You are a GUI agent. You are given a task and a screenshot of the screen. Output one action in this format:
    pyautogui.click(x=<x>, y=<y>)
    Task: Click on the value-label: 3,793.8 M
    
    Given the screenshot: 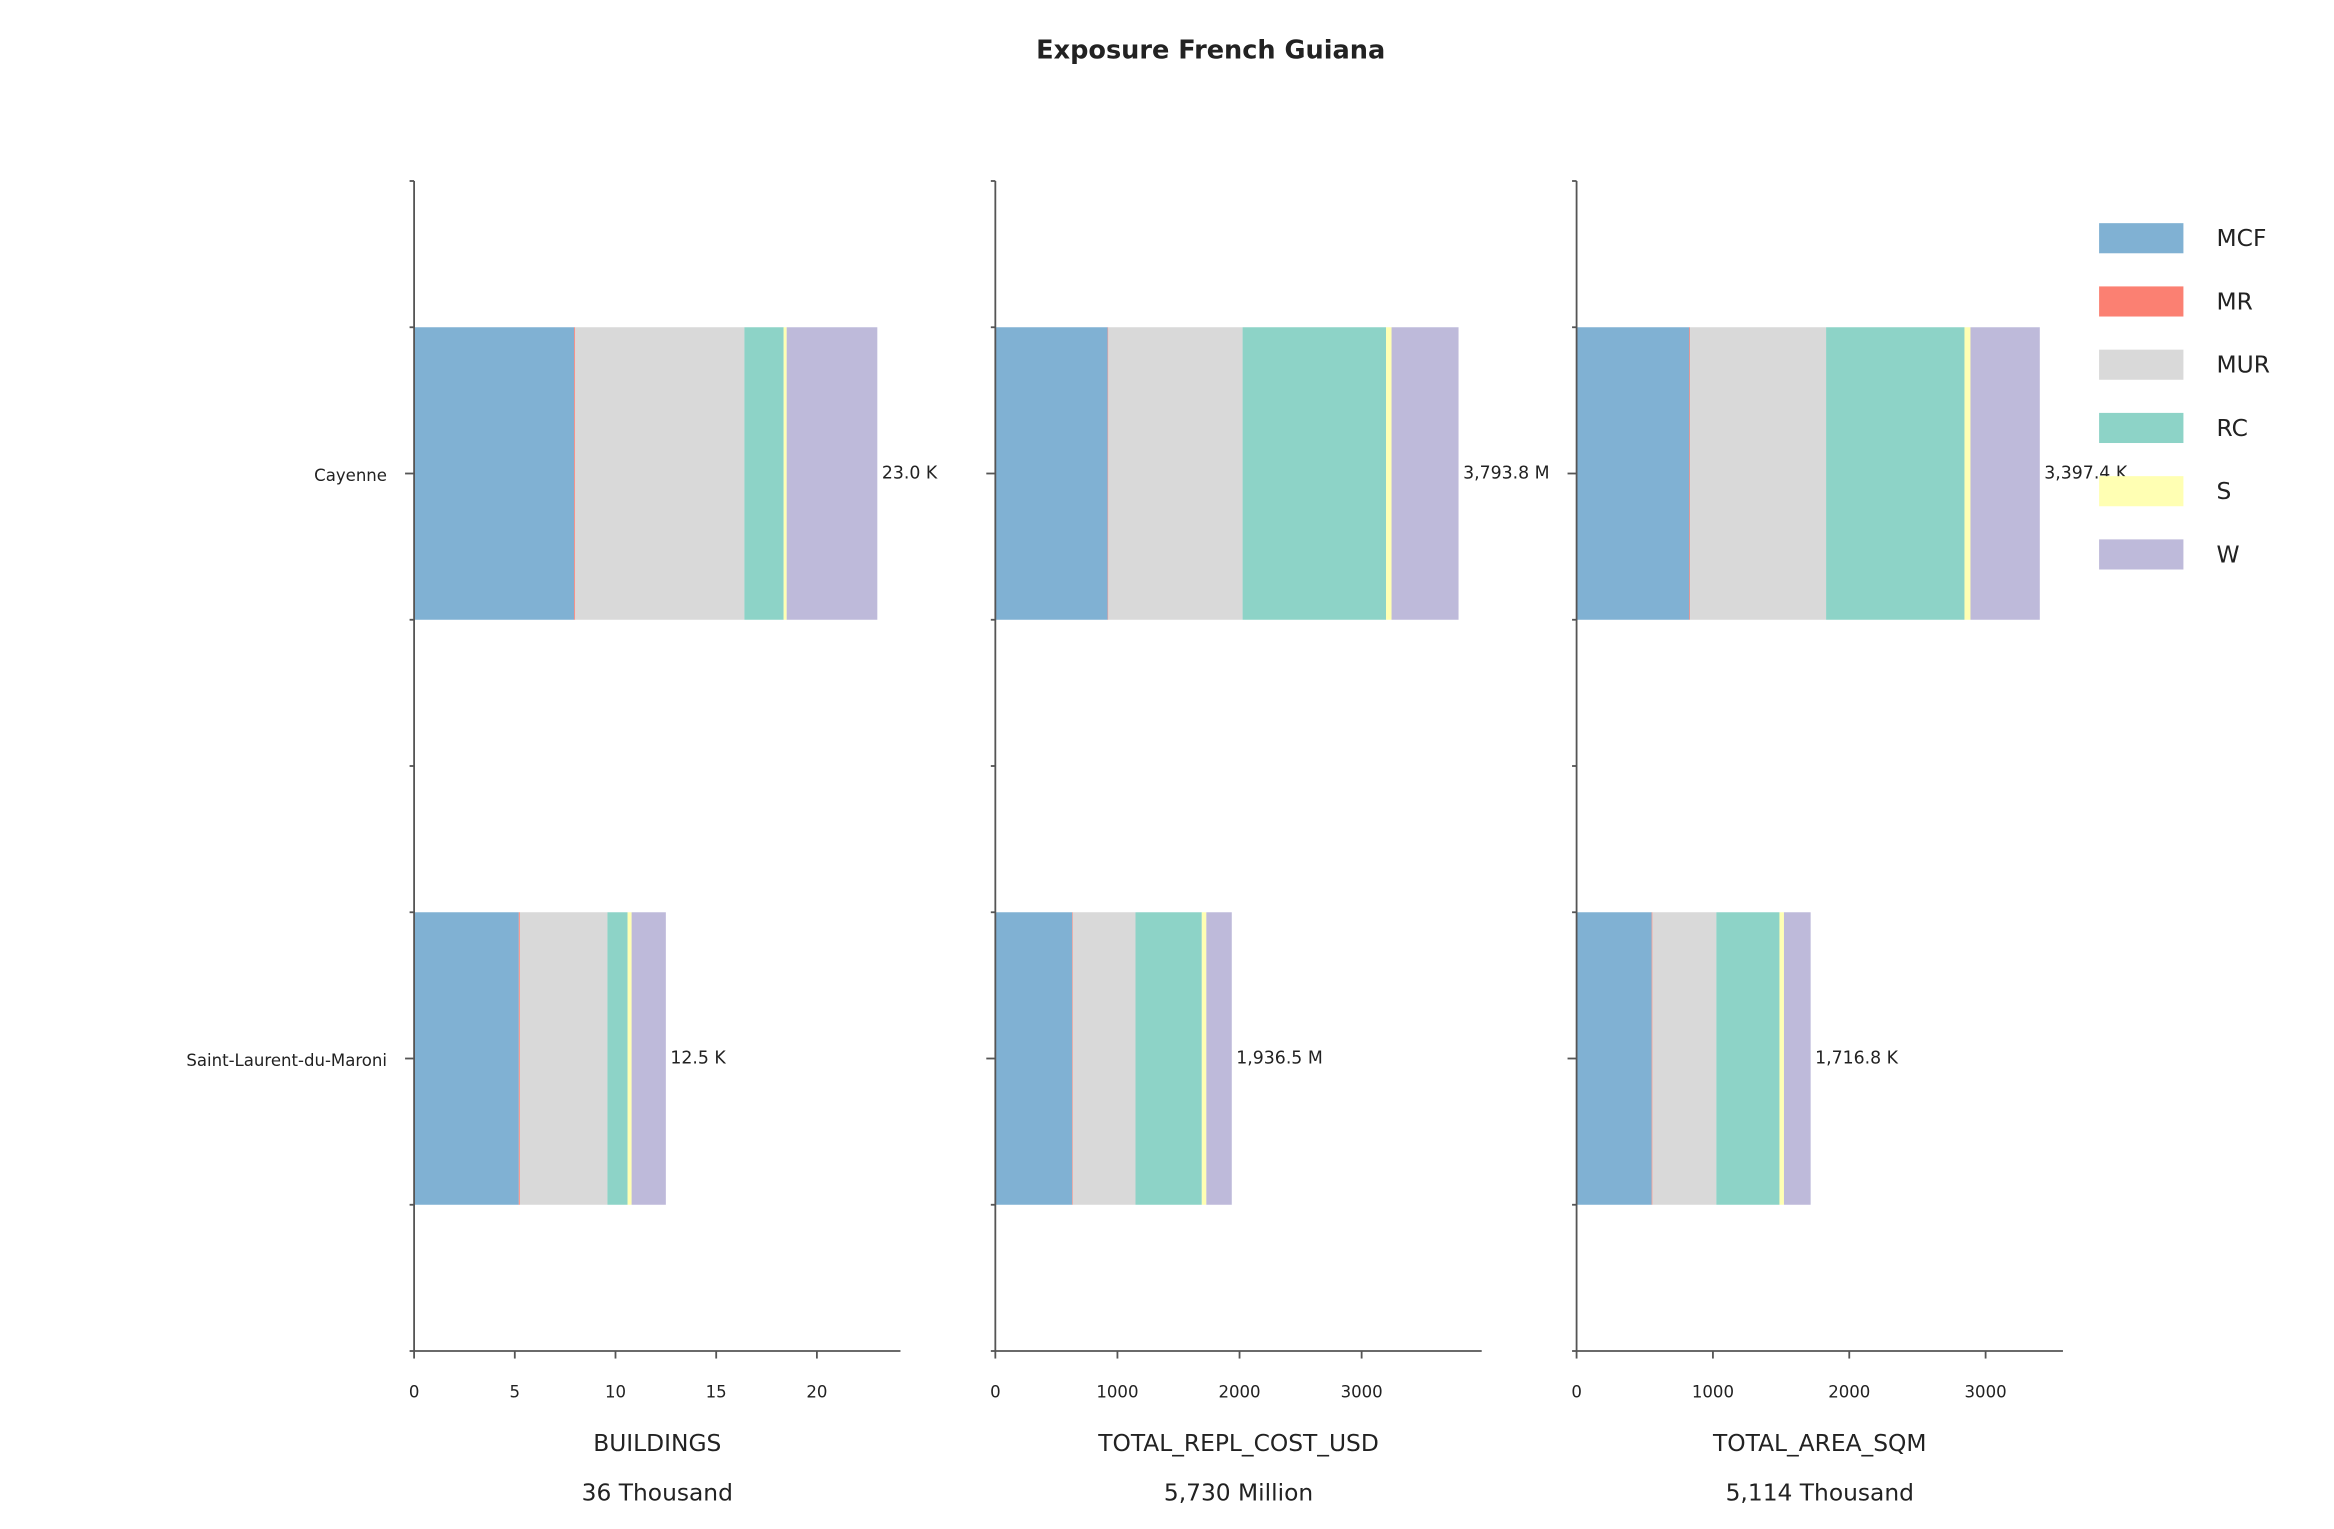 What is the action you would take?
    pyautogui.click(x=1506, y=474)
    